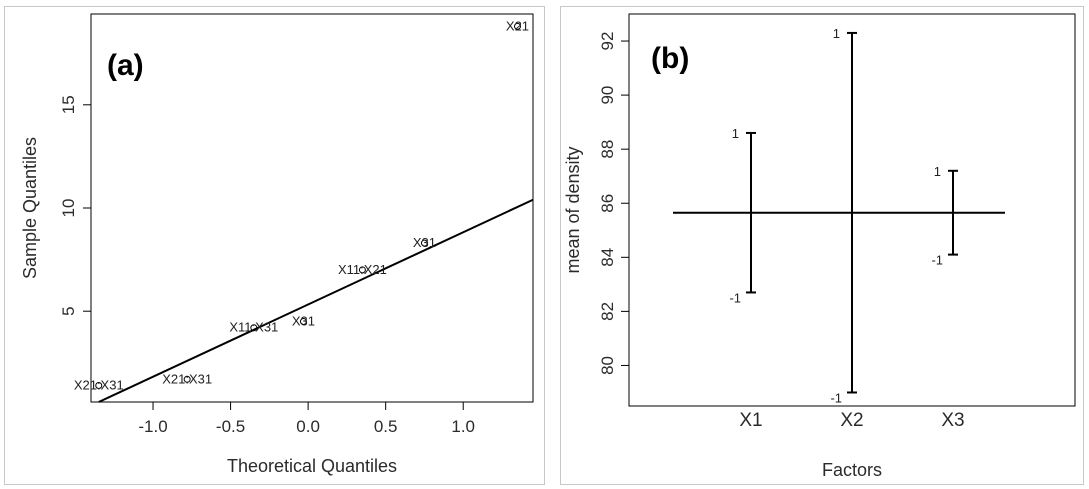 Image resolution: width=1089 pixels, height=489 pixels. I want to click on qq-y-tick-label: 15, so click(68, 104).